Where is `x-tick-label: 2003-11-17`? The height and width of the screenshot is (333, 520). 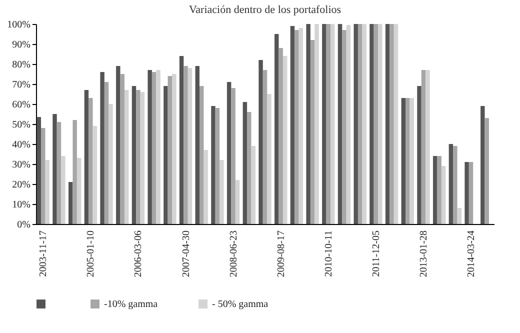 x-tick-label: 2003-11-17 is located at coordinates (44, 253).